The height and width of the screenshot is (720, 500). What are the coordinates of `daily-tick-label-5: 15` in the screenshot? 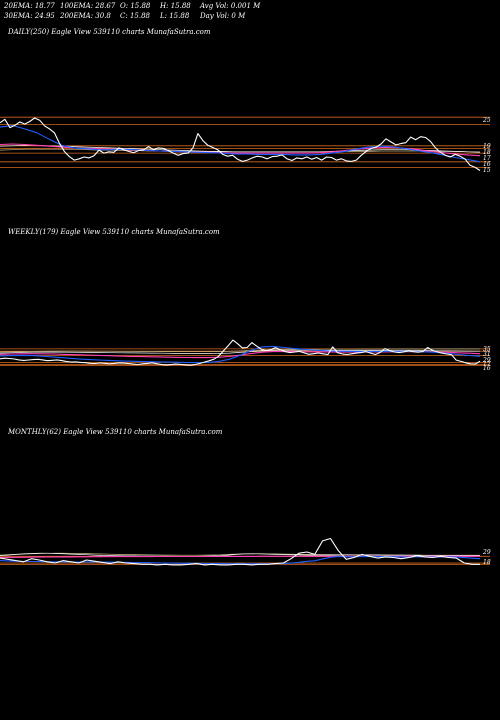 It's located at (487, 170).